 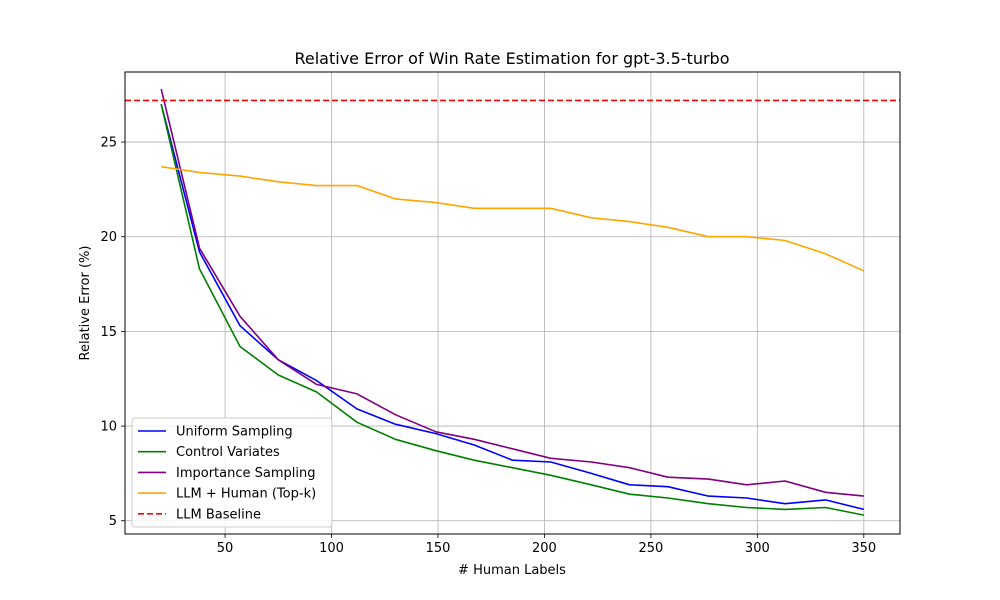 What do you see at coordinates (108, 427) in the screenshot?
I see `y-tick-label: 10` at bounding box center [108, 427].